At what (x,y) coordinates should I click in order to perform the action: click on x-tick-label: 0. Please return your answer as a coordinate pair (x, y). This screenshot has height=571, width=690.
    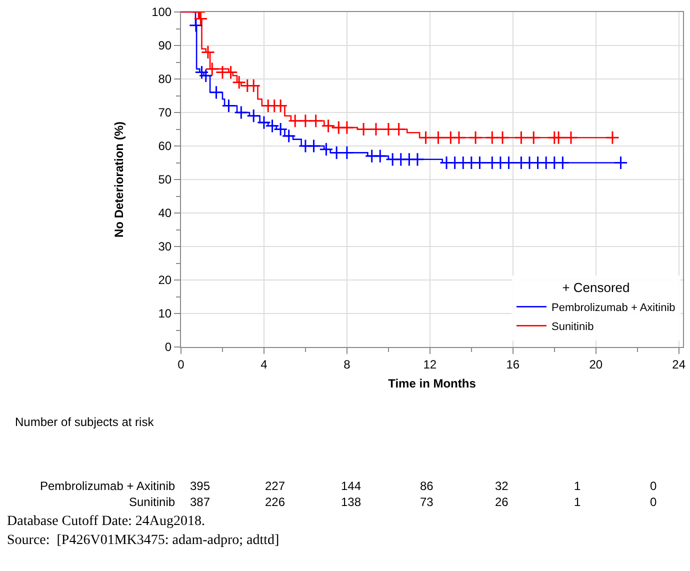
    Looking at the image, I should click on (181, 364).